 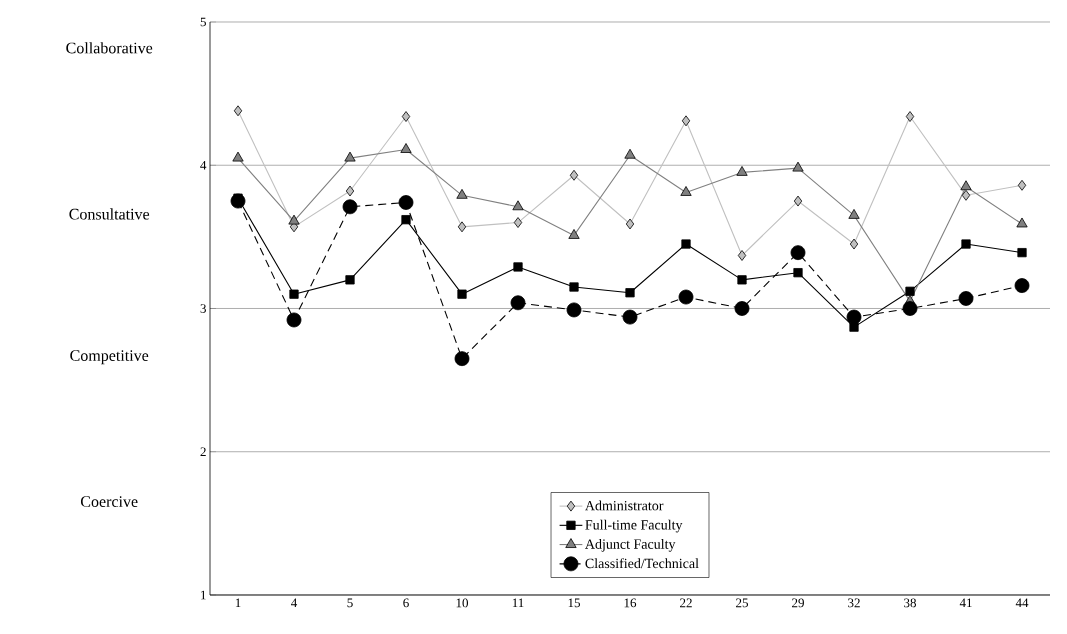 What do you see at coordinates (203, 308) in the screenshot?
I see `y-tick-label: 3` at bounding box center [203, 308].